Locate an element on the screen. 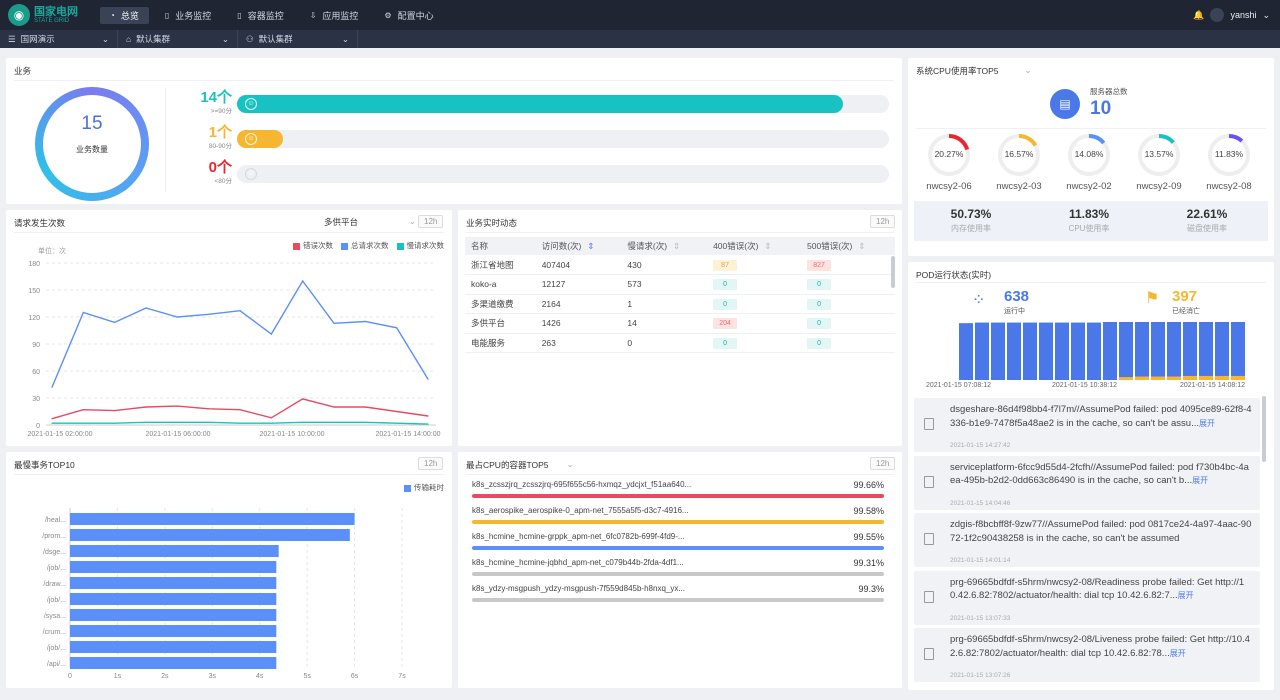  table-cell: 多供平台 is located at coordinates (500, 323).